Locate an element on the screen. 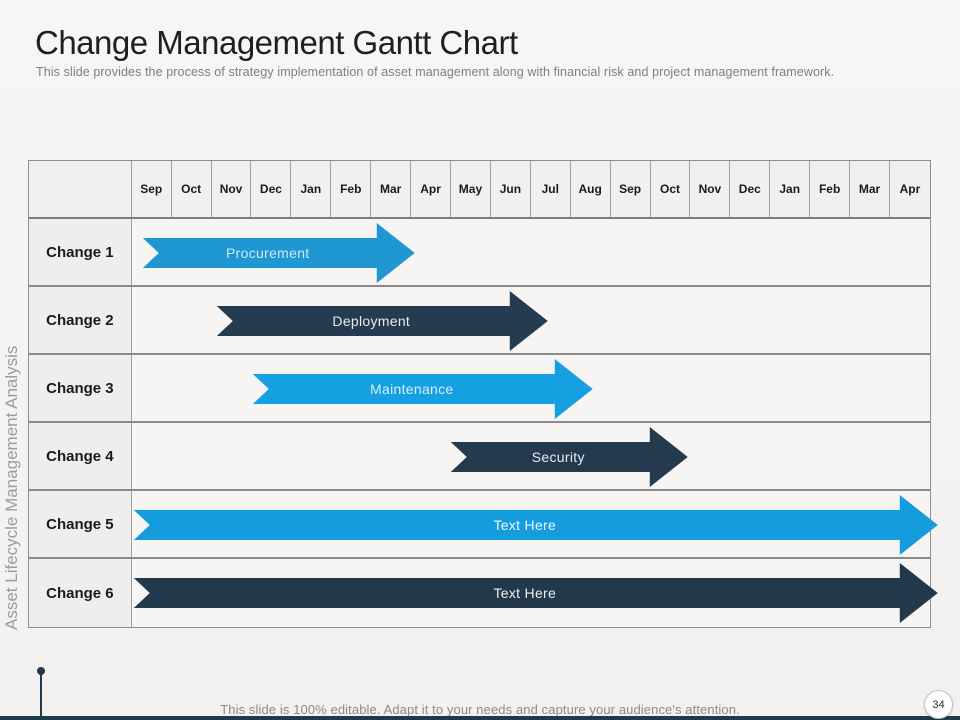  side-label: Asset Lifecycle Management Analysis is located at coordinates (11, 487).